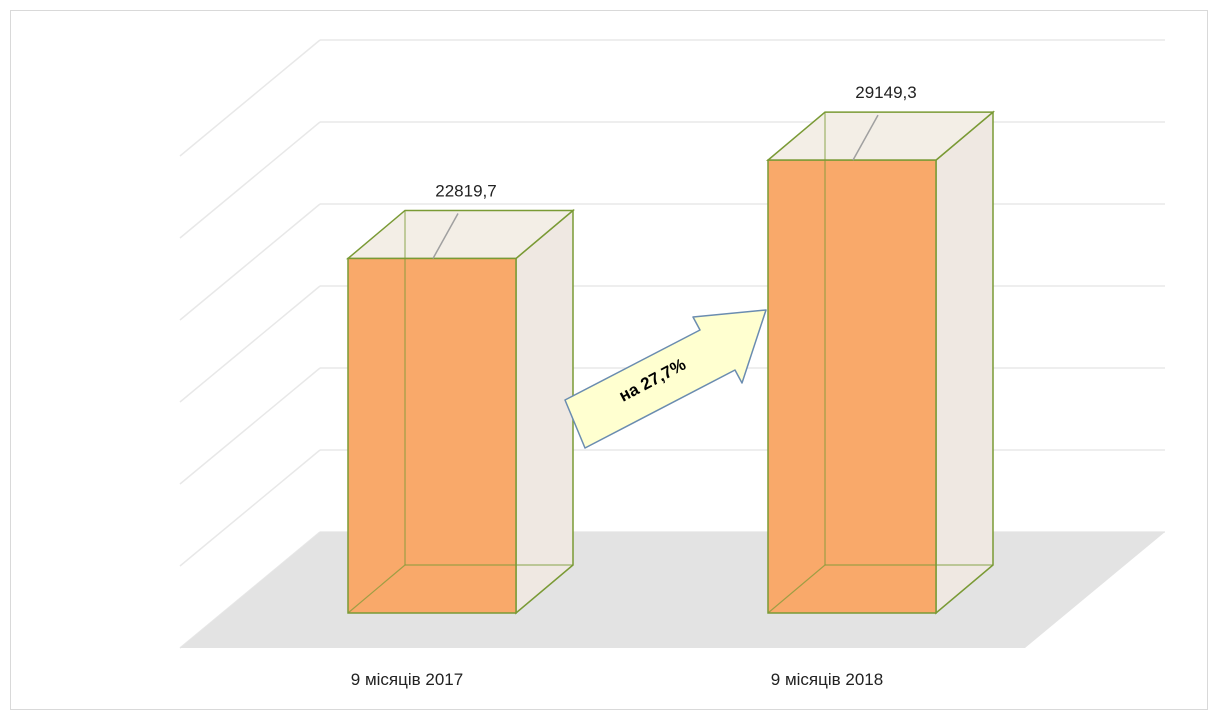  I want to click on category-label: 9 місяців 2017, so click(407, 679).